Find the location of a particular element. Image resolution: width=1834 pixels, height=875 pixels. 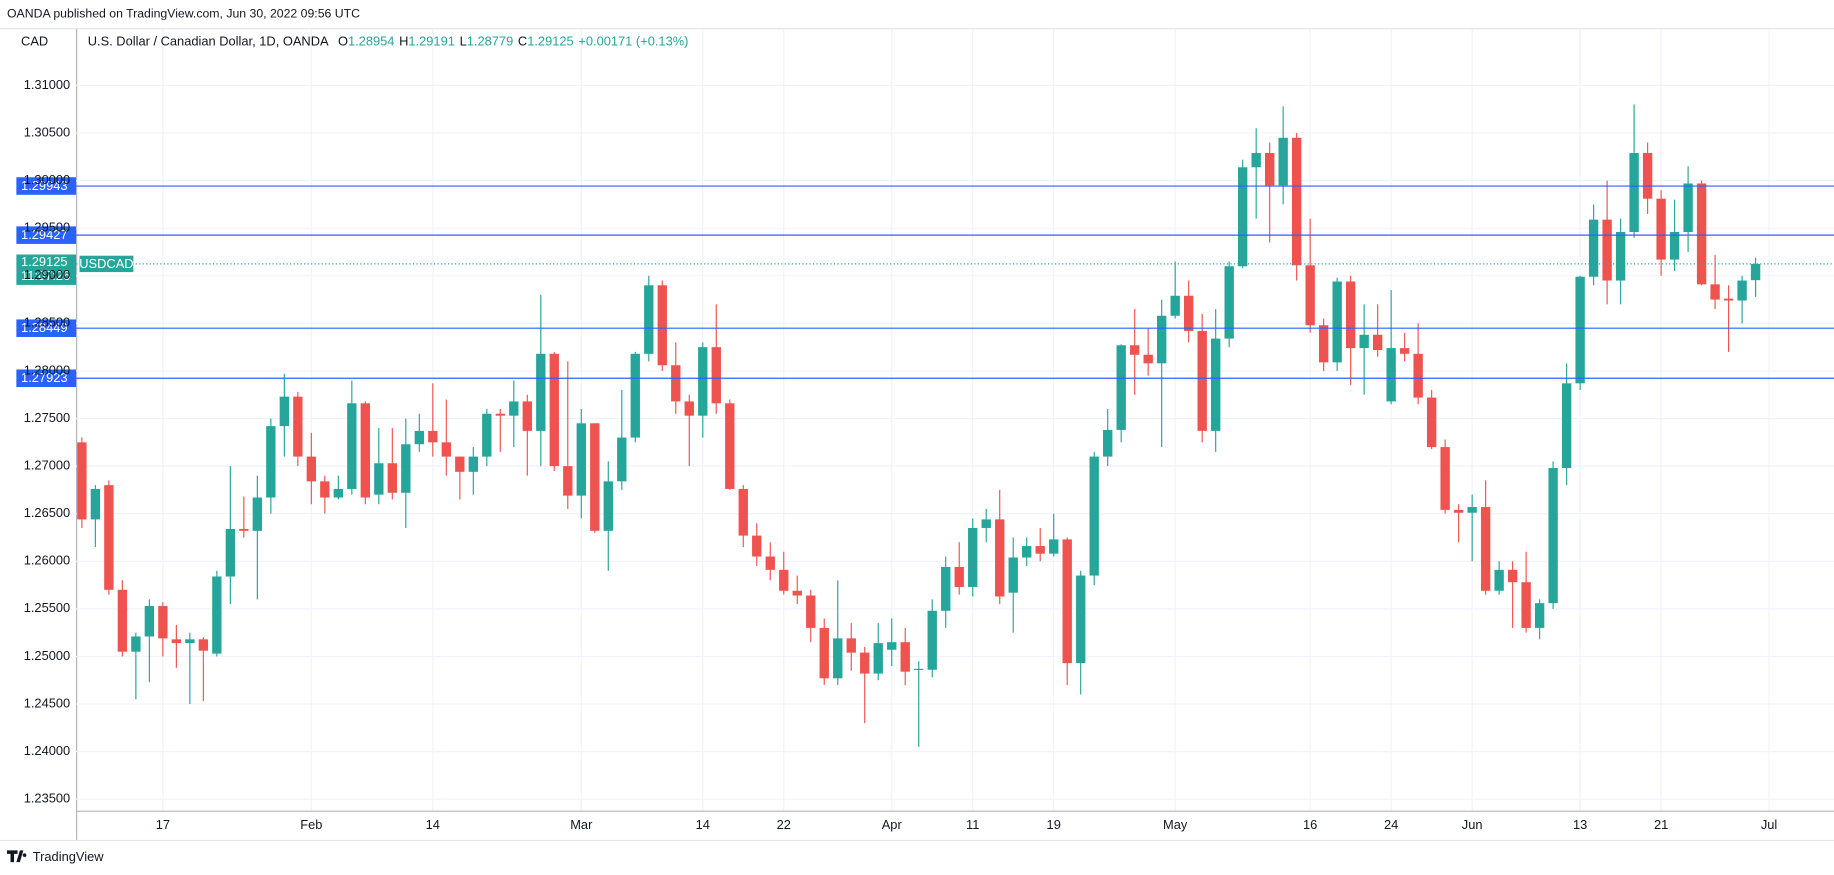

y-tick-label: 1.26000 is located at coordinates (47, 560).